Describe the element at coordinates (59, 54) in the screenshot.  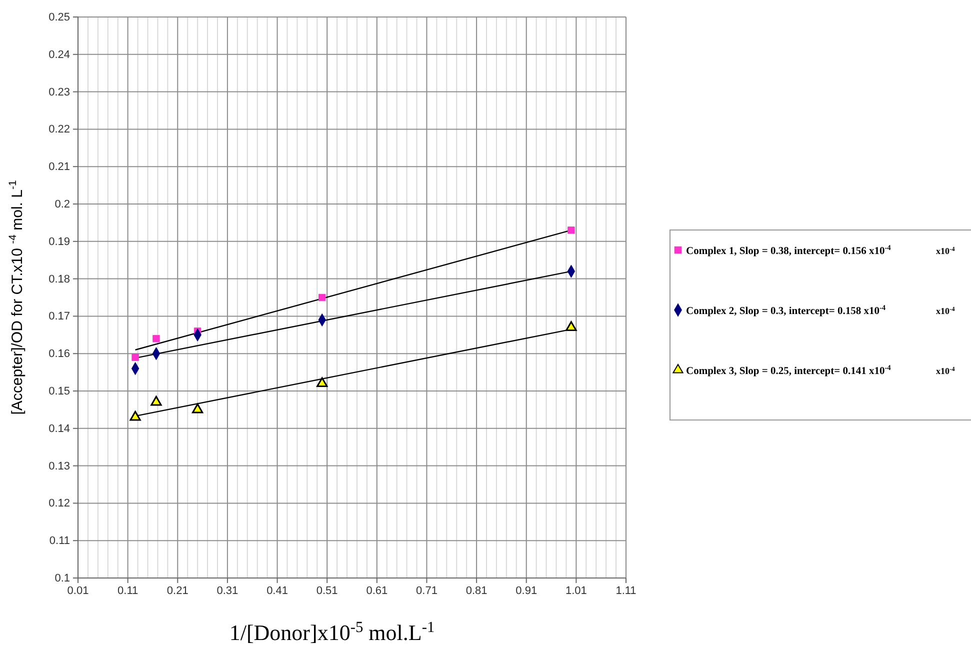
I see `y-tick-label: 0.24` at that location.